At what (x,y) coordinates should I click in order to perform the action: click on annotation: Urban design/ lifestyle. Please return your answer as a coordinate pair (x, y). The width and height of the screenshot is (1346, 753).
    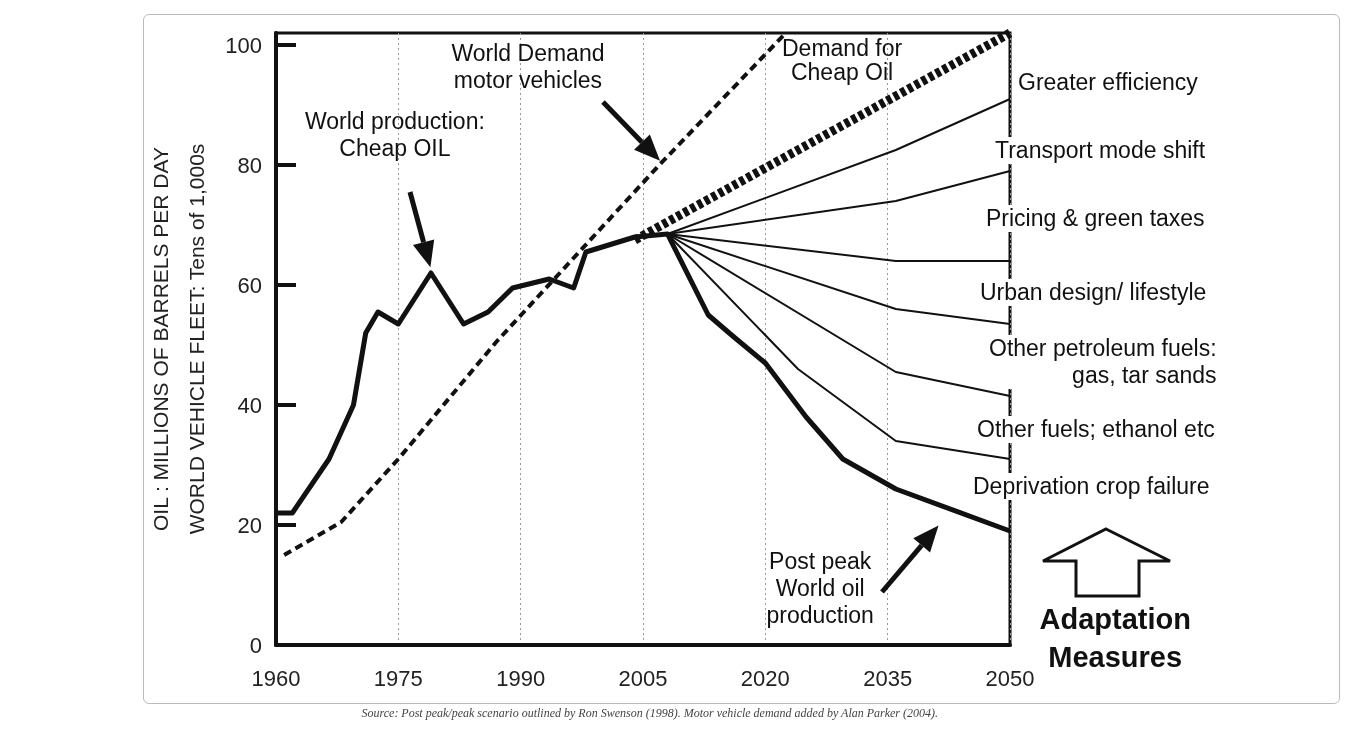
    Looking at the image, I should click on (1093, 292).